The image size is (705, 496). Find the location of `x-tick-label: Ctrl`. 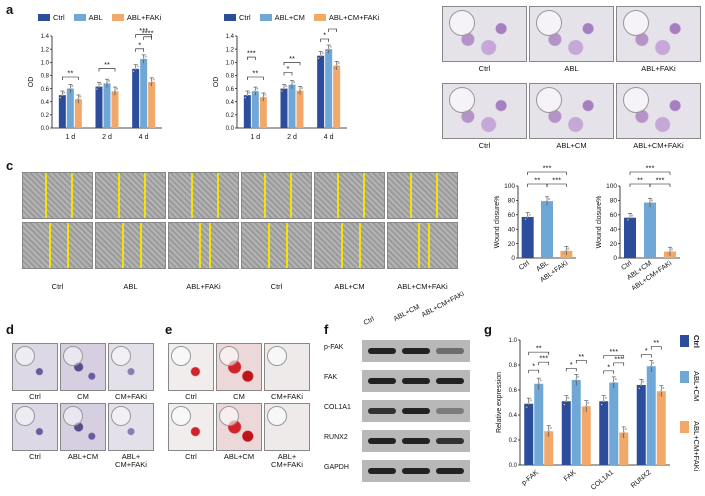

x-tick-label: Ctrl is located at coordinates (524, 266).